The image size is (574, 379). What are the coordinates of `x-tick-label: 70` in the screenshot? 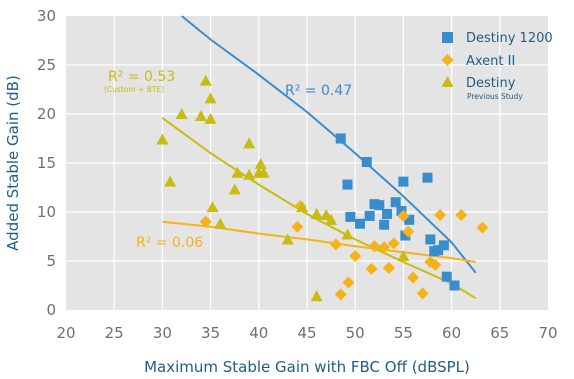 It's located at (547, 333).